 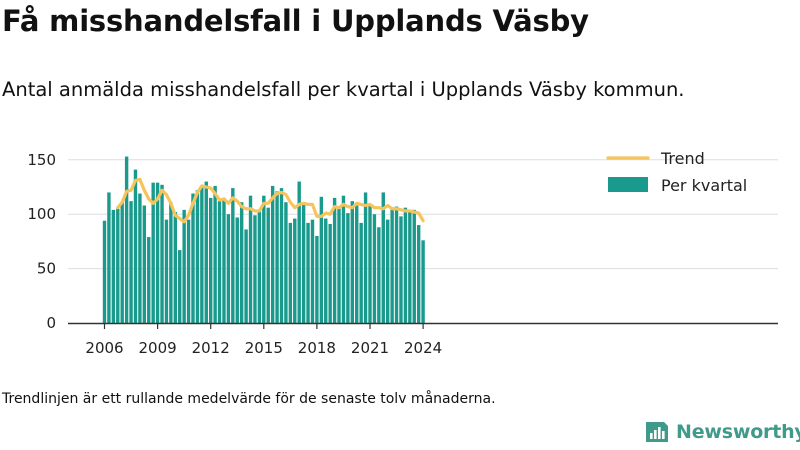 I want to click on legend-bars-swatch, so click(x=628, y=184).